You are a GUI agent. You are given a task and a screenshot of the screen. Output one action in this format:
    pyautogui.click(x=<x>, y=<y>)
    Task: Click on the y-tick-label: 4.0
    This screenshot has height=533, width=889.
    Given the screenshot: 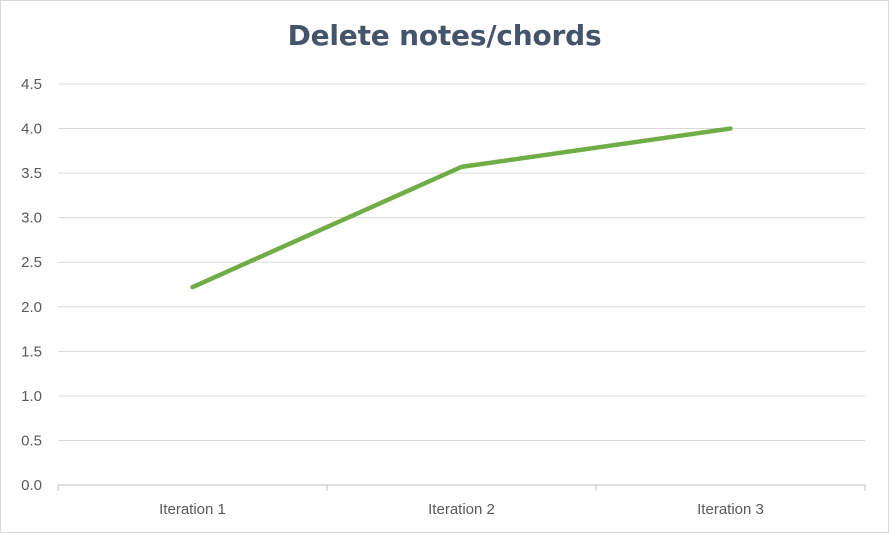 What is the action you would take?
    pyautogui.click(x=31, y=129)
    